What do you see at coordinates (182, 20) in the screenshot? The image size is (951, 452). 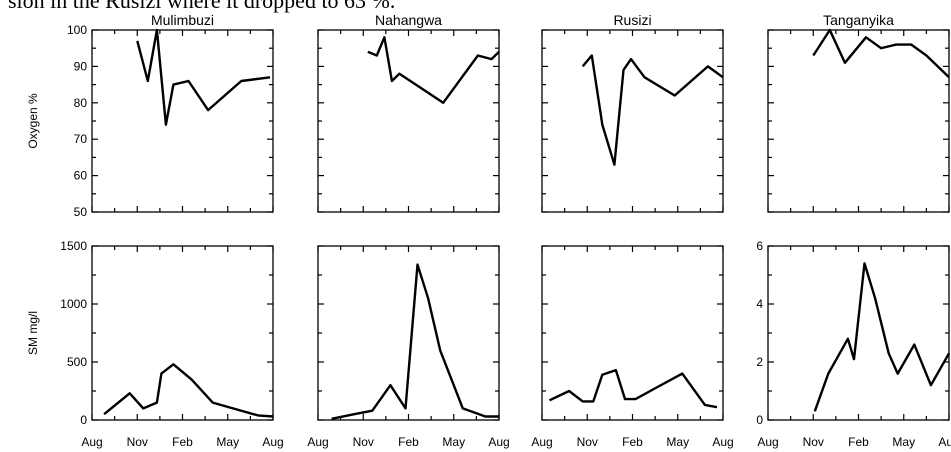 I see `panel-title-mulimbuzi: Mulimbuzi` at bounding box center [182, 20].